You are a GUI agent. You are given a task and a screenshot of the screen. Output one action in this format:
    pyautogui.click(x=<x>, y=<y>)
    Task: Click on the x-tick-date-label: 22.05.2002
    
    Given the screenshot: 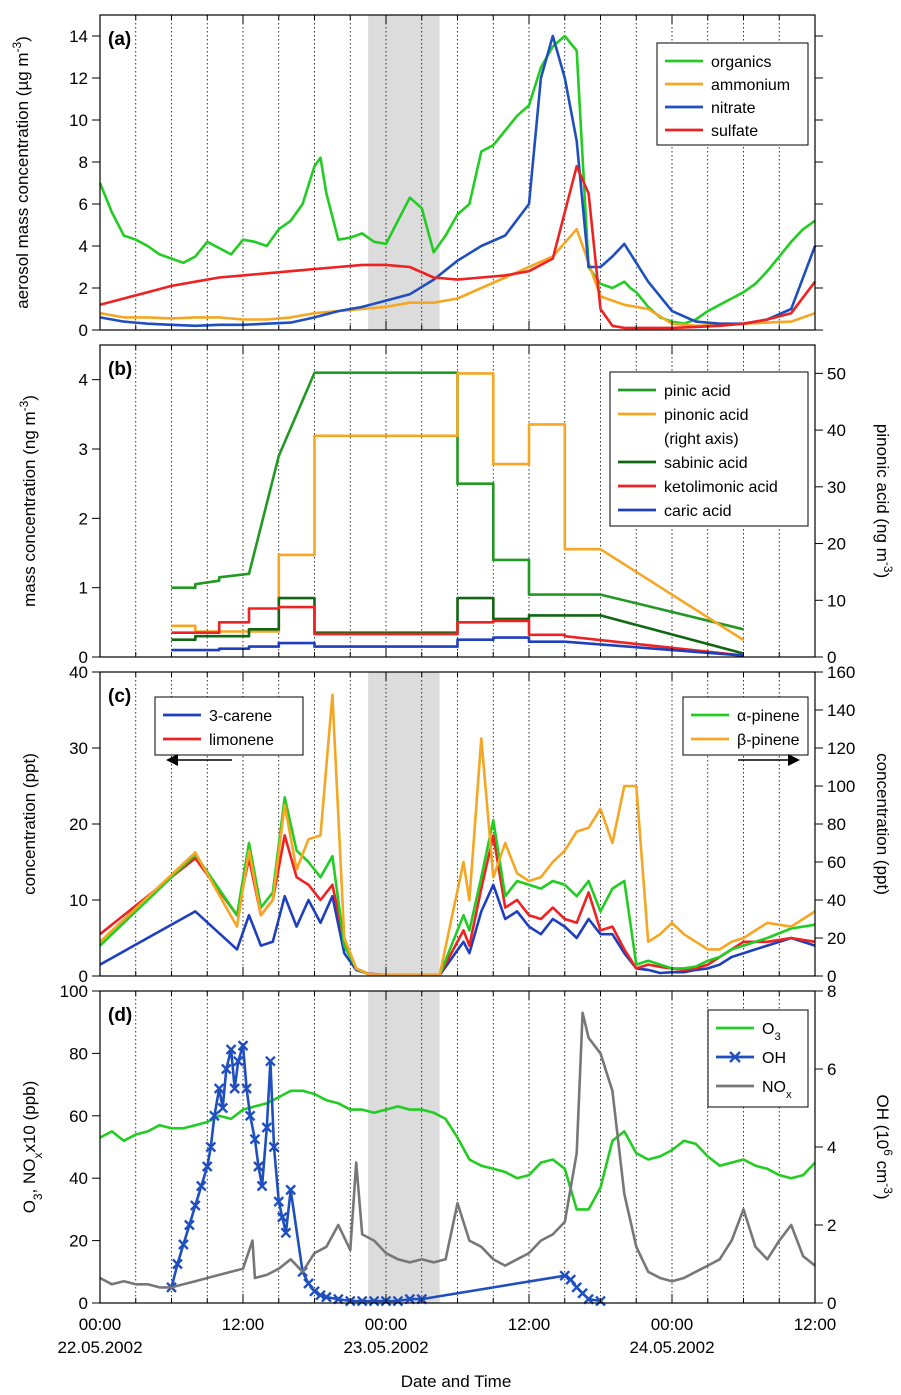 What is the action you would take?
    pyautogui.click(x=99, y=1347)
    